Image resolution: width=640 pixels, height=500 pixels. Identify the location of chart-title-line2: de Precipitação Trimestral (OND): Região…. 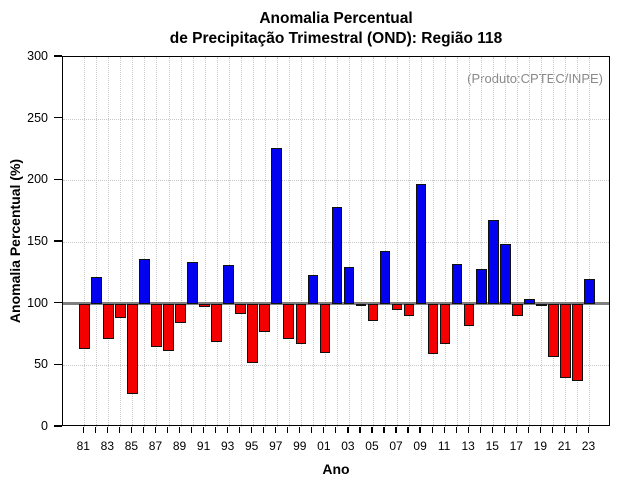
(336, 38).